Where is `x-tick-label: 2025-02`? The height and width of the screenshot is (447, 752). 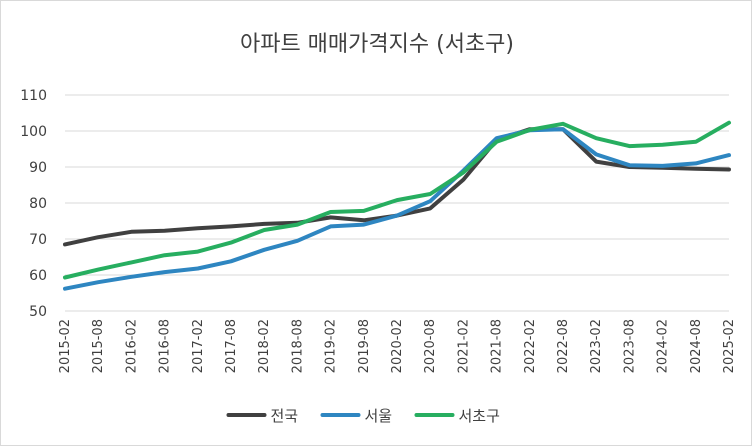 x-tick-label: 2025-02 is located at coordinates (729, 346).